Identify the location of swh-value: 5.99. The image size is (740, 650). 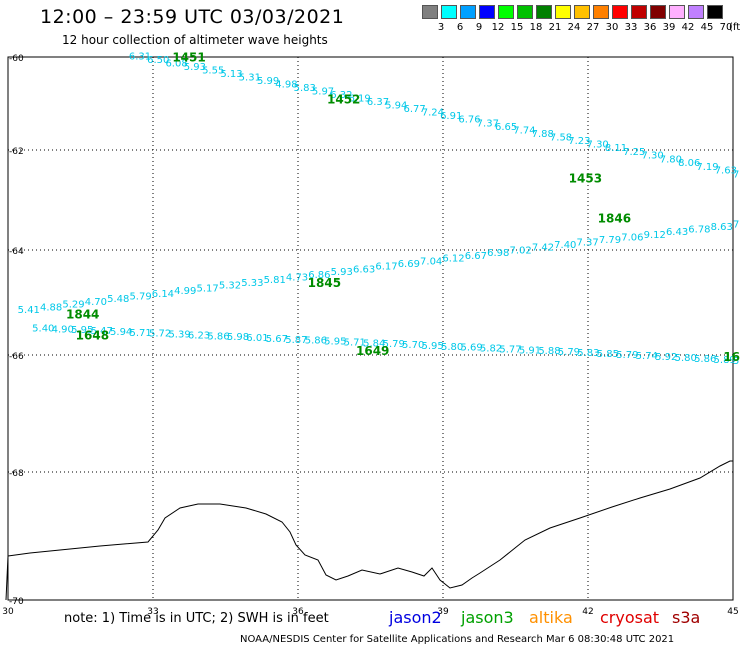
(268, 81).